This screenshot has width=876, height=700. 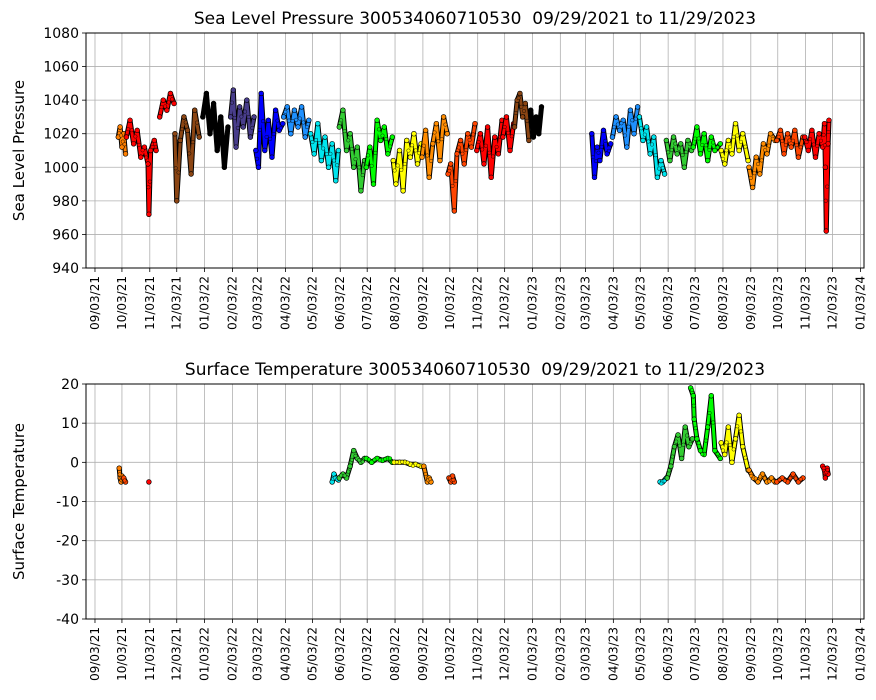 I want to click on x-tick-label: 05/03/22, so click(x=312, y=303).